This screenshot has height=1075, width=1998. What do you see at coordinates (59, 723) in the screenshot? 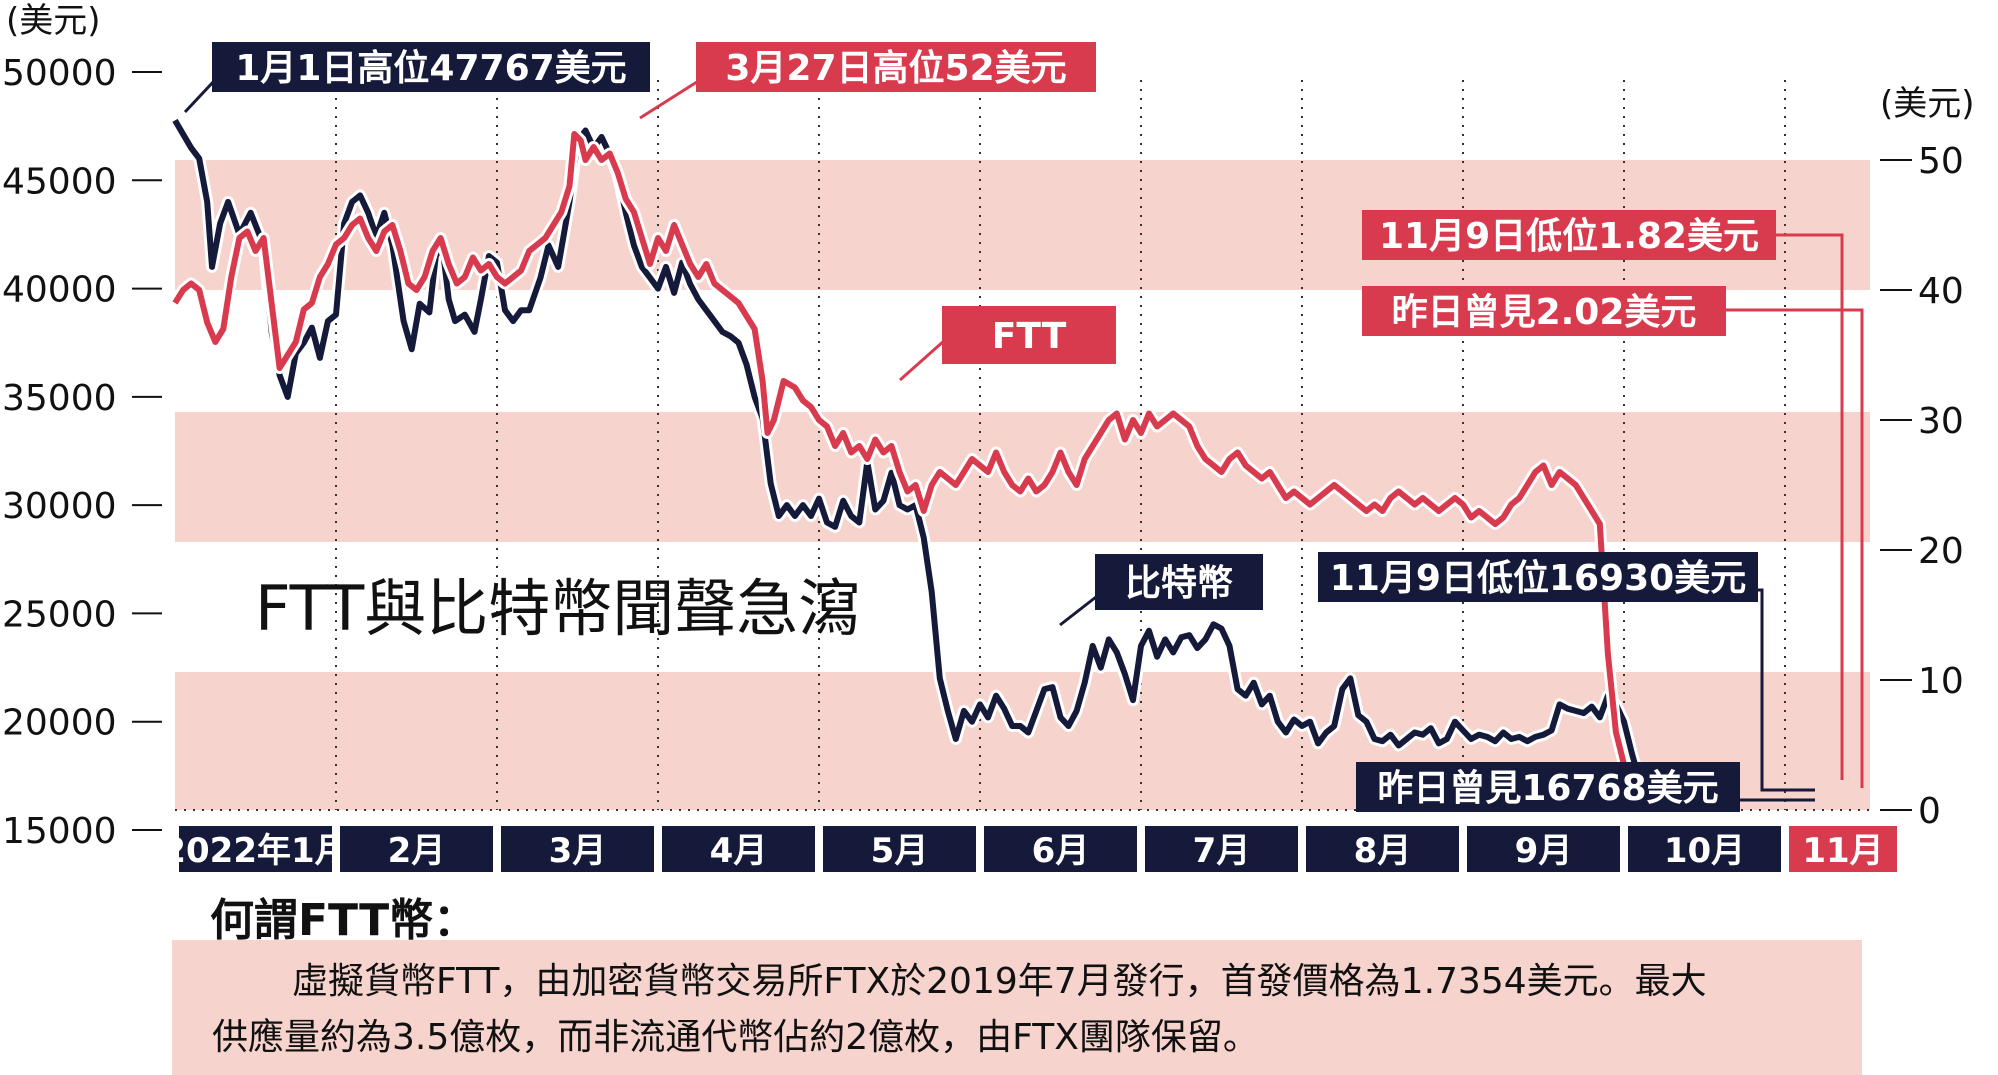
I see `left-tick-label: 20000` at bounding box center [59, 723].